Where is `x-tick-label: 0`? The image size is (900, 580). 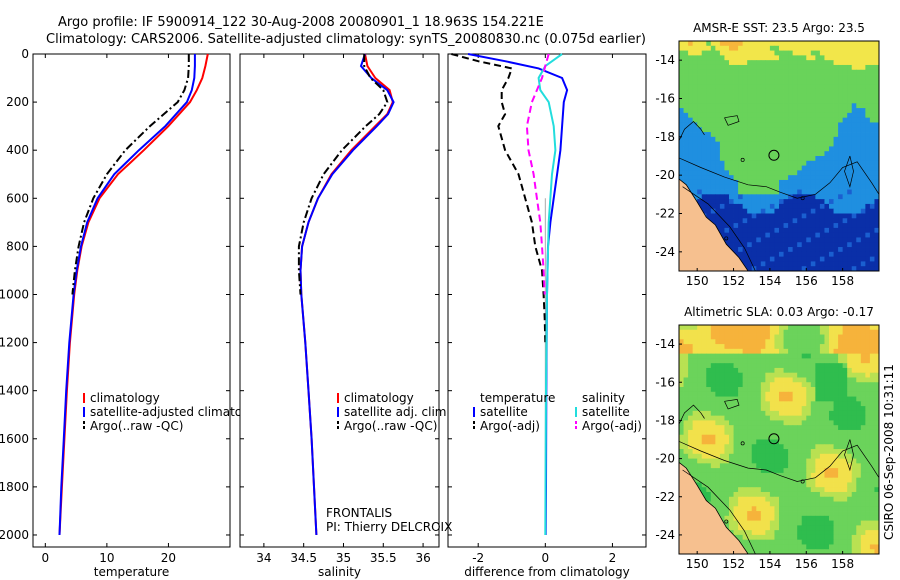 x-tick-label: 0 is located at coordinates (546, 558).